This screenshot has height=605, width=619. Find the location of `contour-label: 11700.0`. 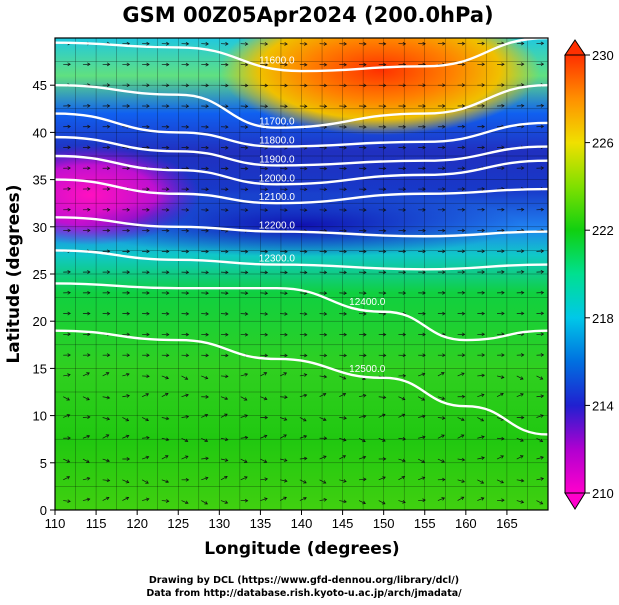

contour-label: 11700.0 is located at coordinates (277, 122).